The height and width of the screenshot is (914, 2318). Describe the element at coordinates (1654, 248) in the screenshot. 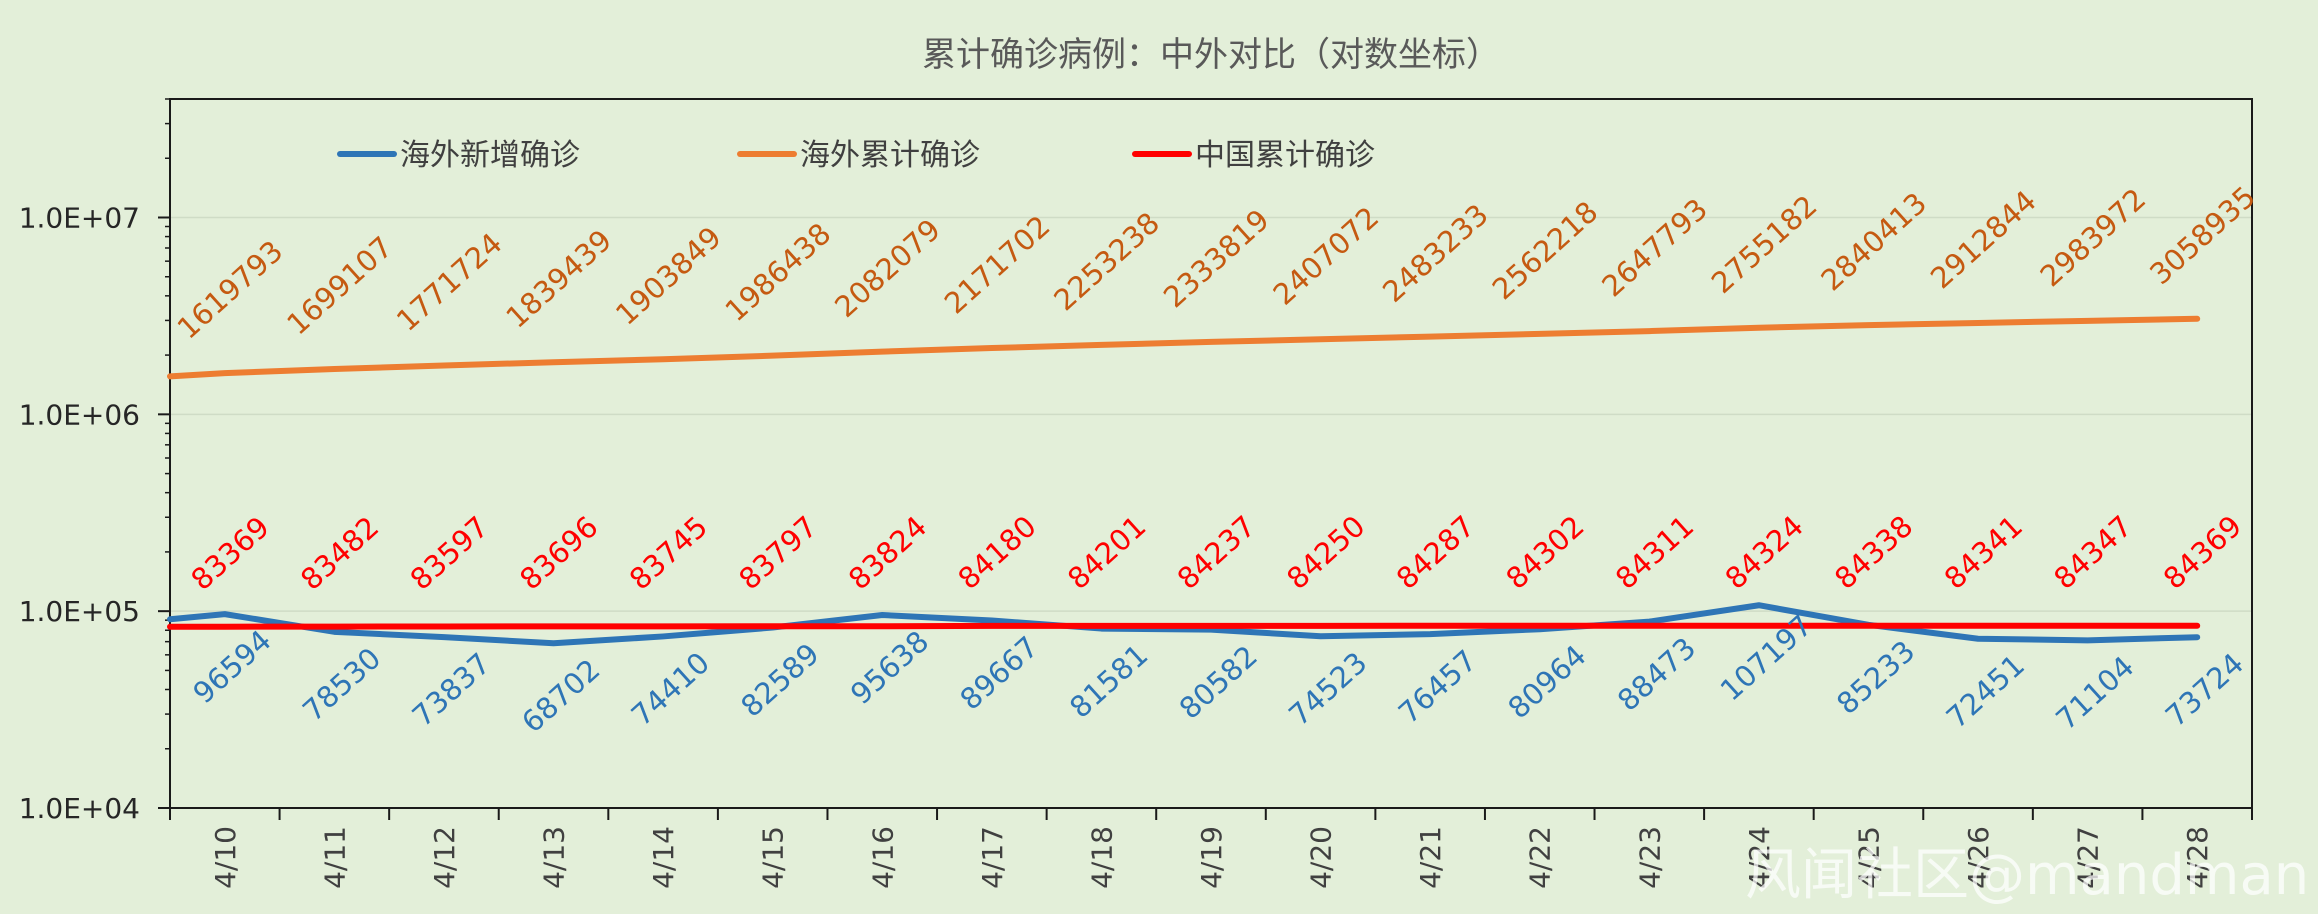

I see `data-label: 2647793` at that location.